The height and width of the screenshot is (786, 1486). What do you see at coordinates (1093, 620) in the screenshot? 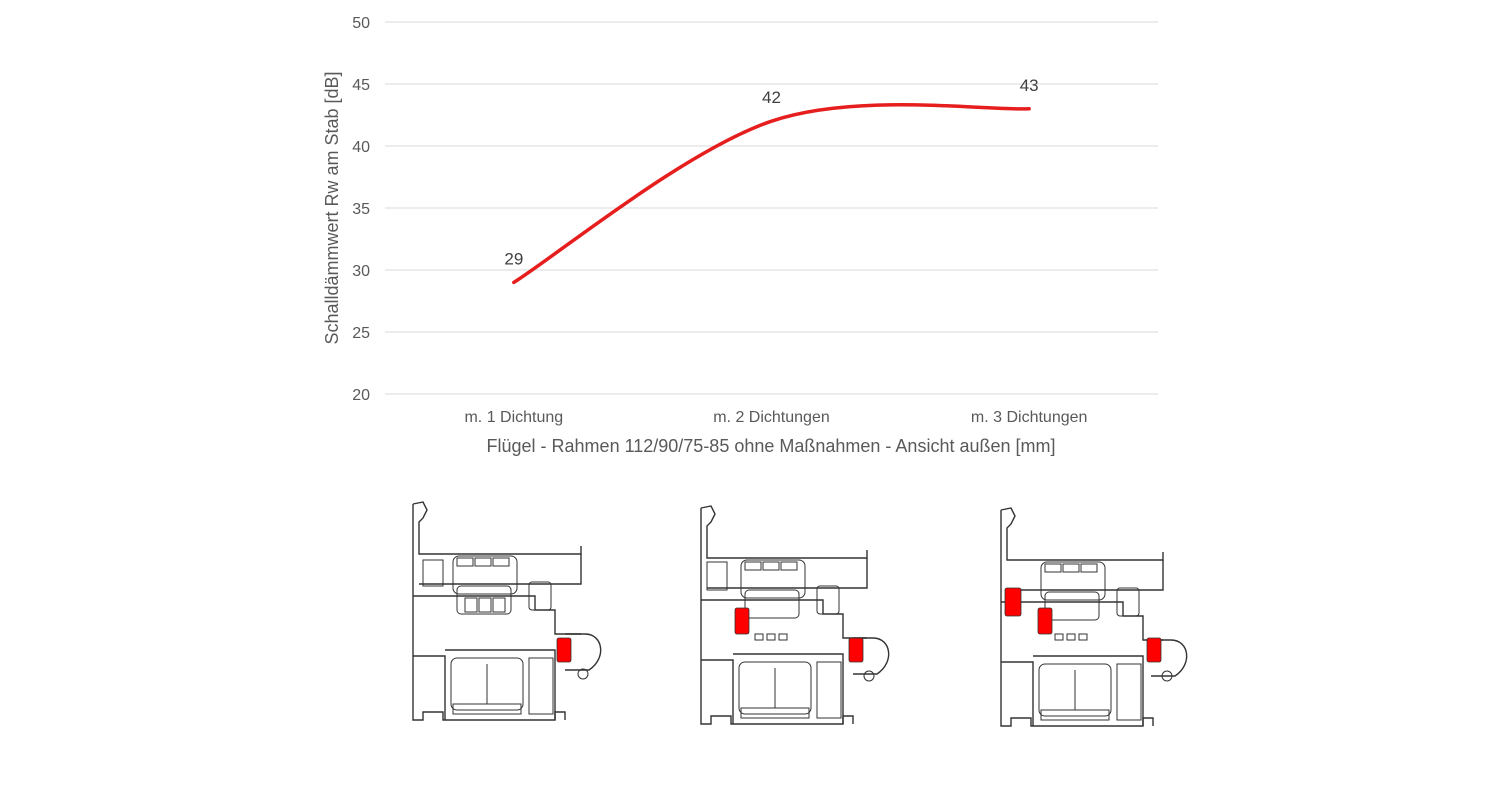
I see `profile-3-seals` at bounding box center [1093, 620].